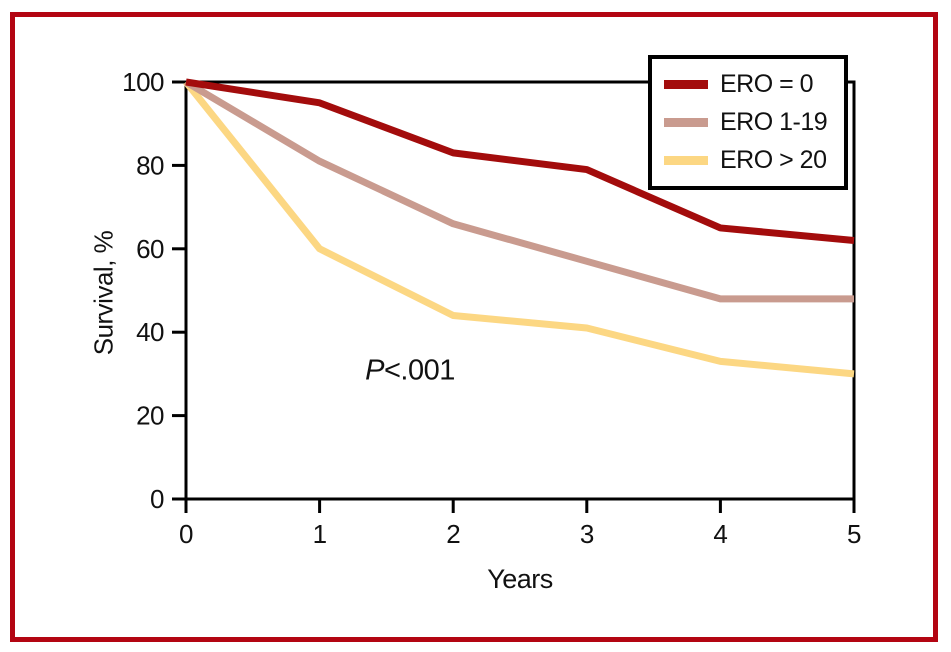 The height and width of the screenshot is (652, 951). What do you see at coordinates (150, 416) in the screenshot?
I see `y-tick-label-20: 20` at bounding box center [150, 416].